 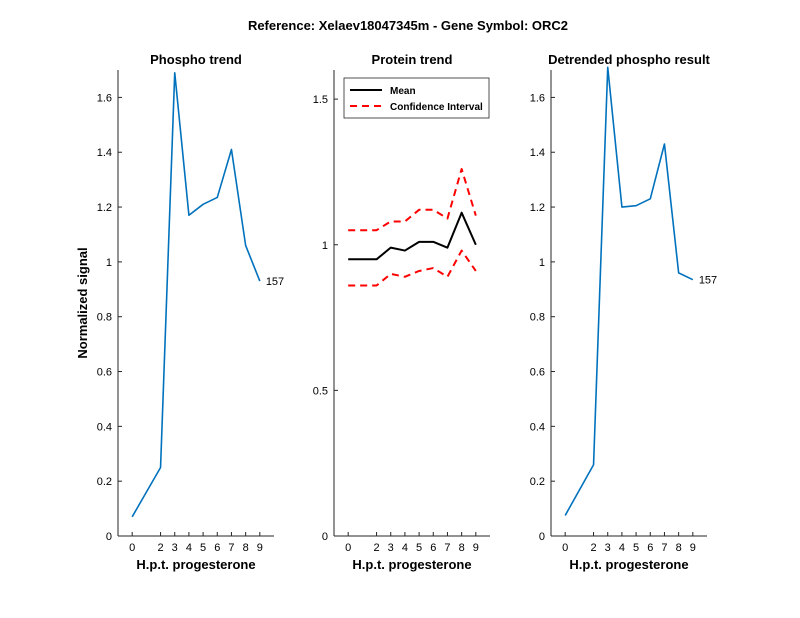 I want to click on legend: Mean Confidence Interval, so click(x=416, y=98).